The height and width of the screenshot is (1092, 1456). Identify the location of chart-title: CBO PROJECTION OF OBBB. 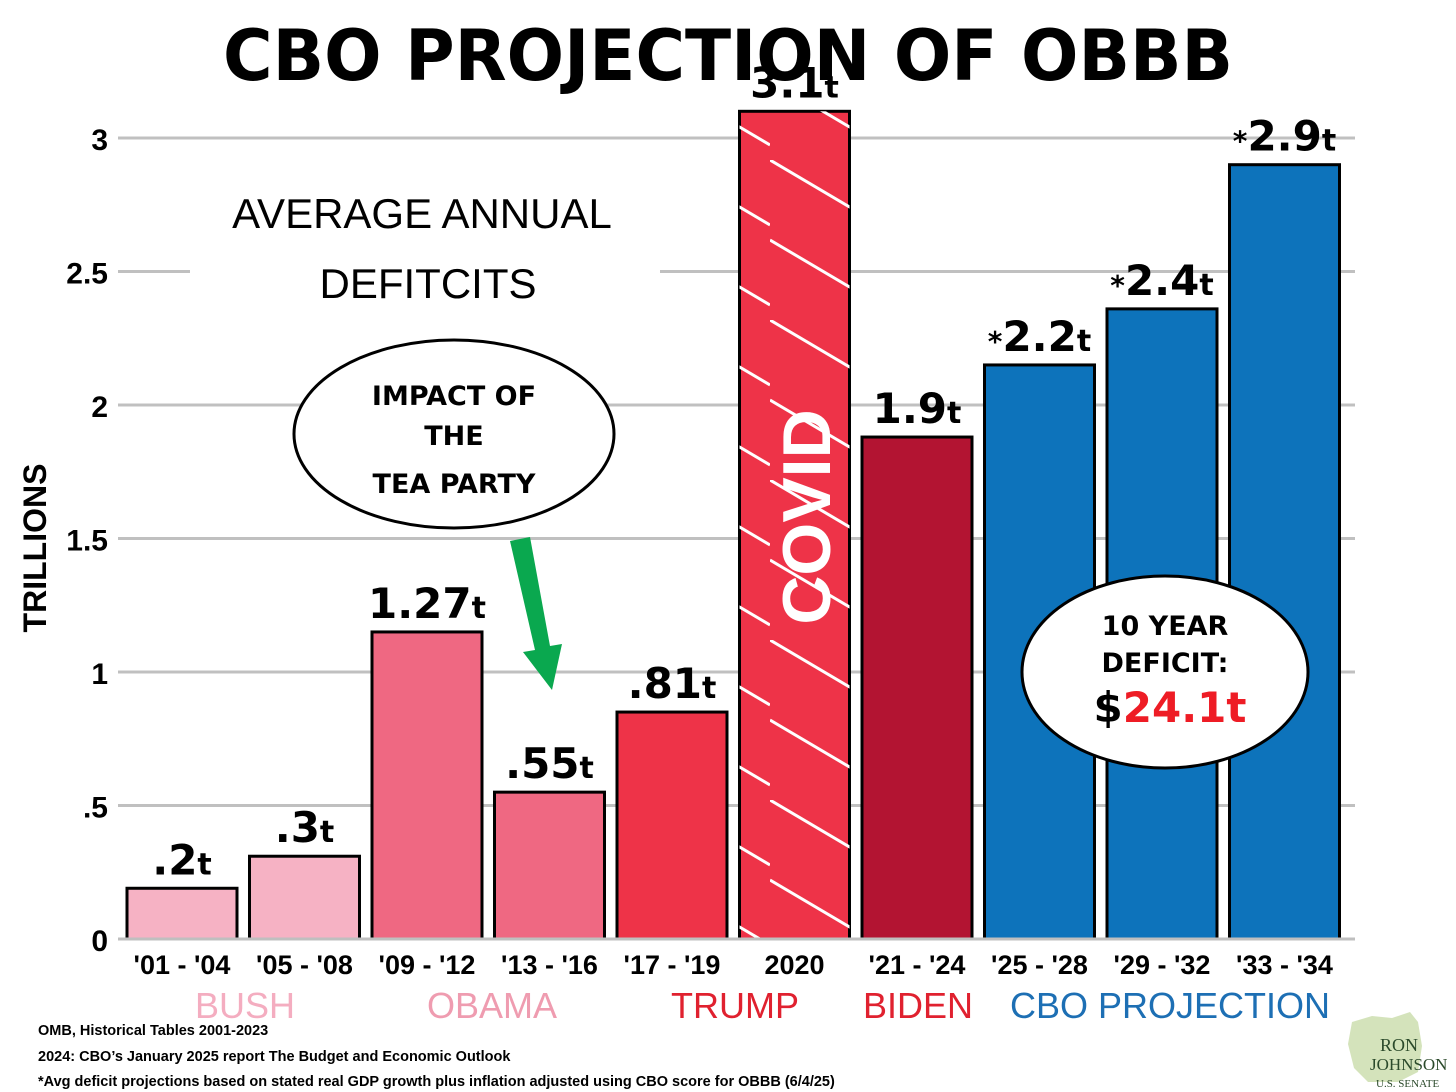
(728, 56).